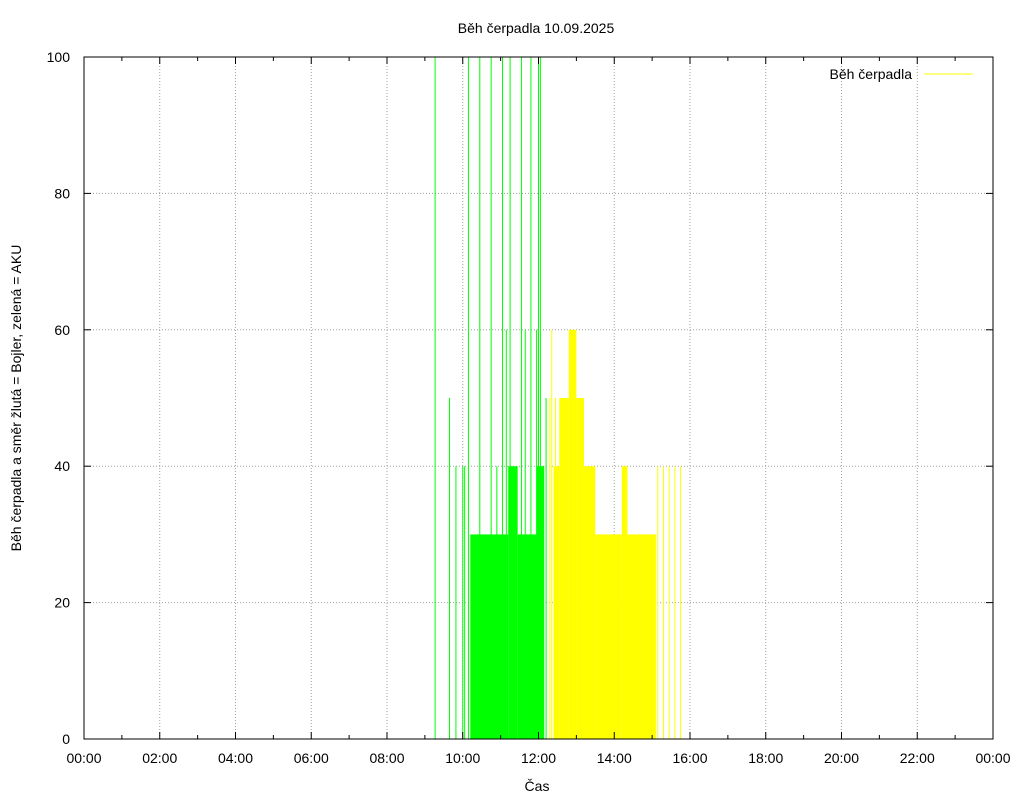 This screenshot has width=1024, height=800. Describe the element at coordinates (62, 466) in the screenshot. I see `y-tick-label: 40` at that location.